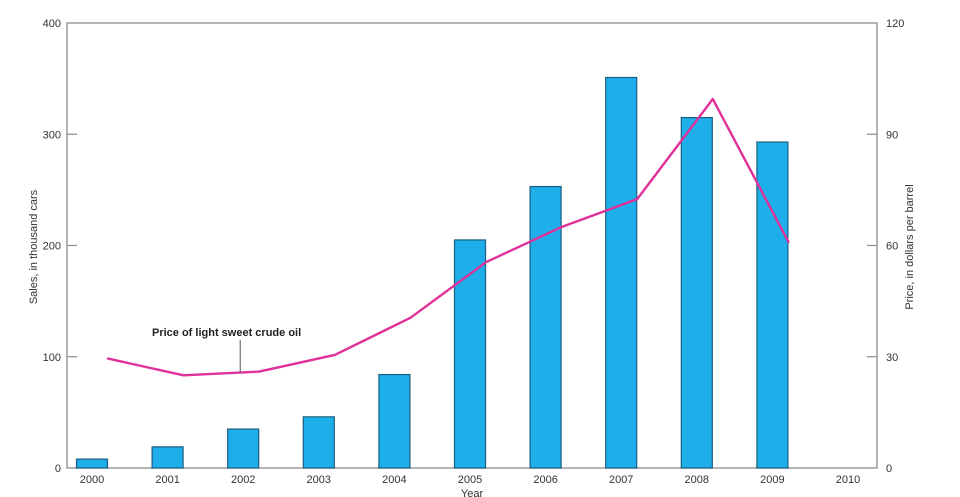  Describe the element at coordinates (848, 480) in the screenshot. I see `x-tick-label: 2010` at that location.